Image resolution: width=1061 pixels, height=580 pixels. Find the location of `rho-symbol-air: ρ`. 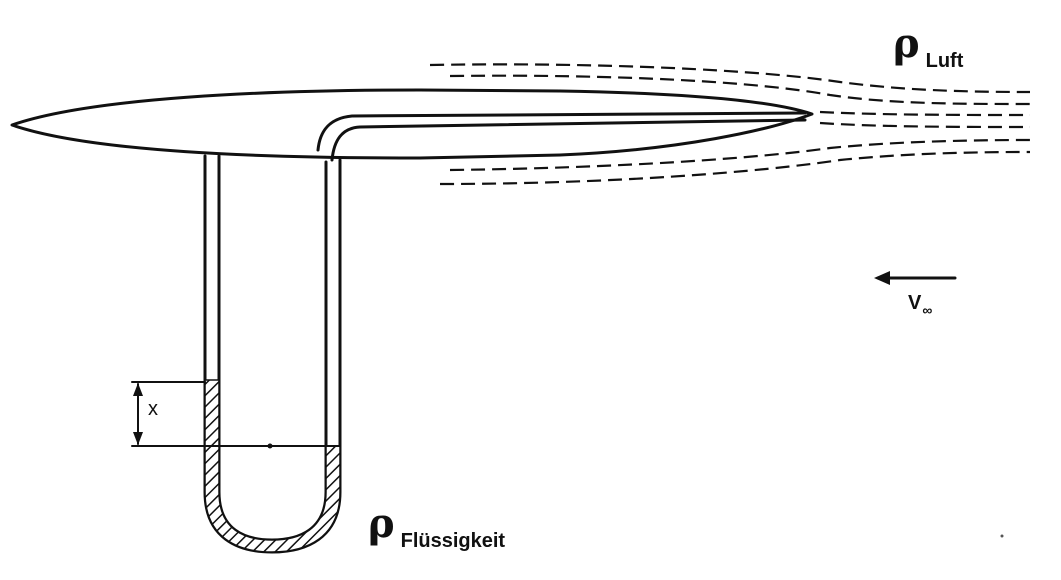

rho-symbol-air: ρ is located at coordinates (906, 43).